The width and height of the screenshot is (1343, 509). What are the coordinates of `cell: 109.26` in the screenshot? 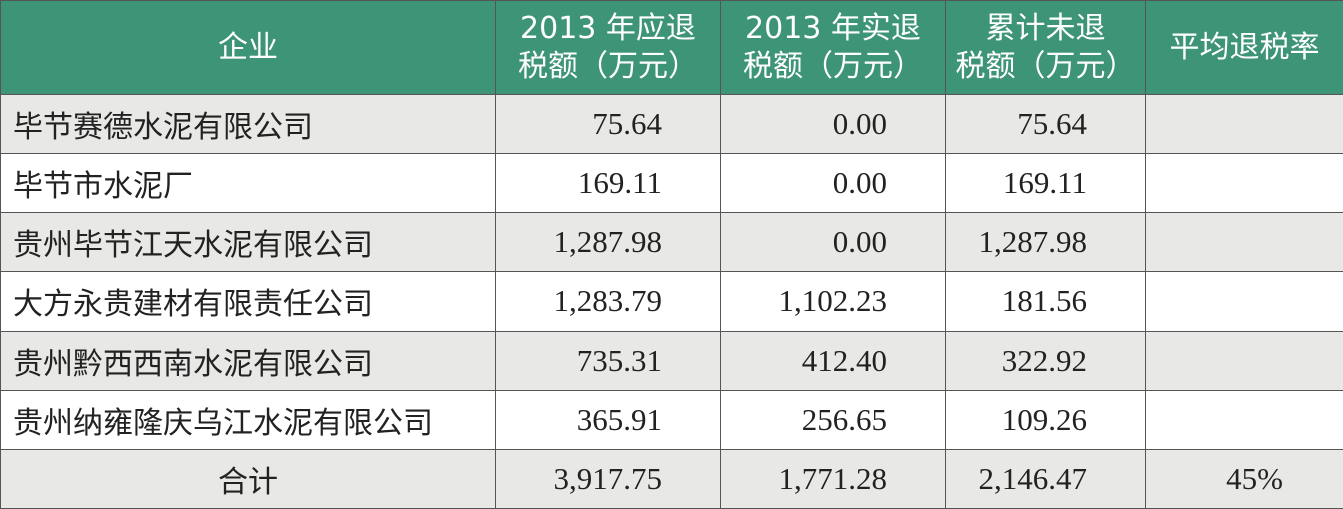 It's located at (1045, 419).